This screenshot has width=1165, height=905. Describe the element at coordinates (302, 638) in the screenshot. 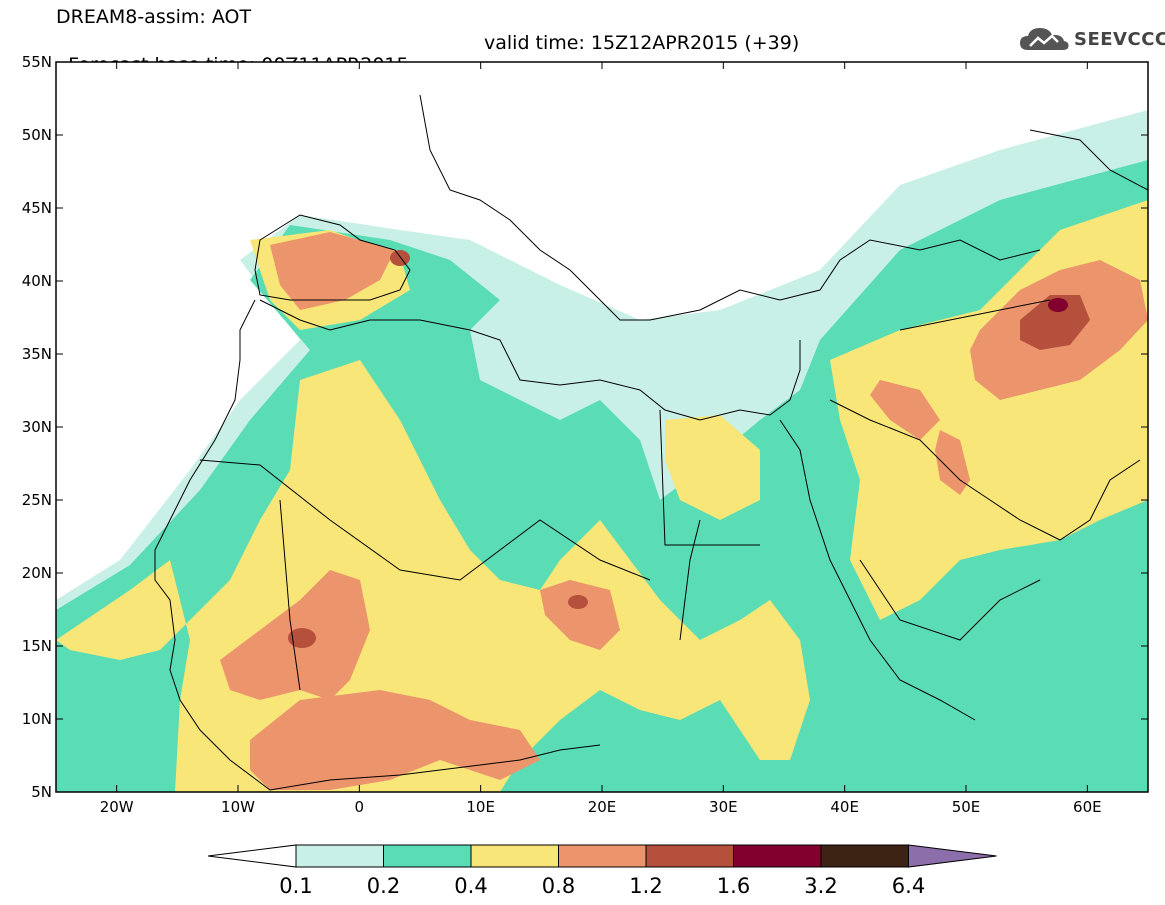

I see `aot-band-1.2-mali` at that location.